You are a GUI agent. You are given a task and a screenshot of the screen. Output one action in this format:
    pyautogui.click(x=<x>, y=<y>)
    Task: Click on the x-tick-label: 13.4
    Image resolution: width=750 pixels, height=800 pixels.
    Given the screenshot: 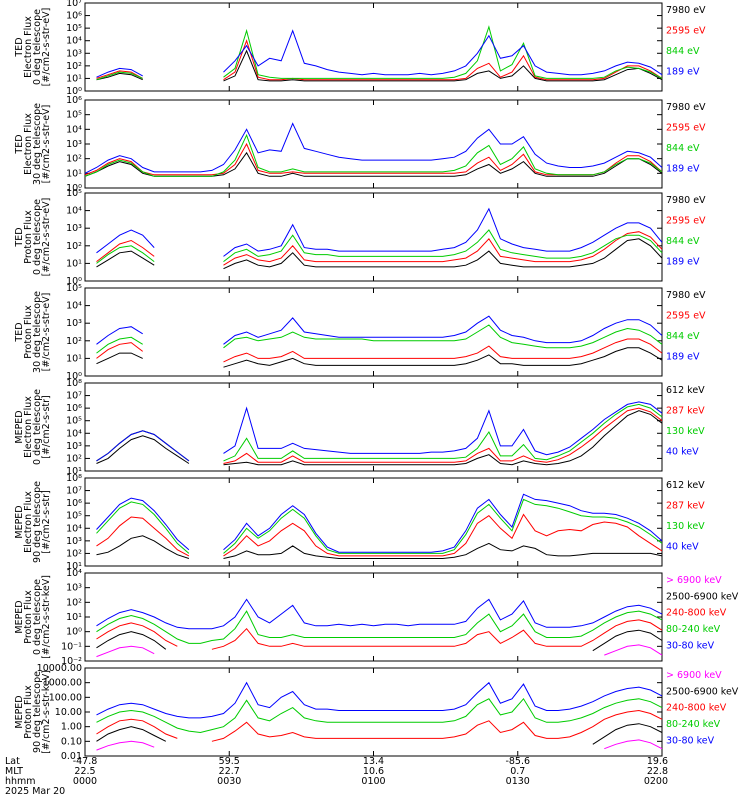 What is the action you would take?
    pyautogui.click(x=373, y=761)
    